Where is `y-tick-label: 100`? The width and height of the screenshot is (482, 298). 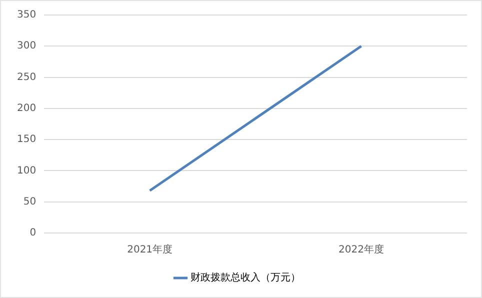
y-tick-label: 100 is located at coordinates (26, 170).